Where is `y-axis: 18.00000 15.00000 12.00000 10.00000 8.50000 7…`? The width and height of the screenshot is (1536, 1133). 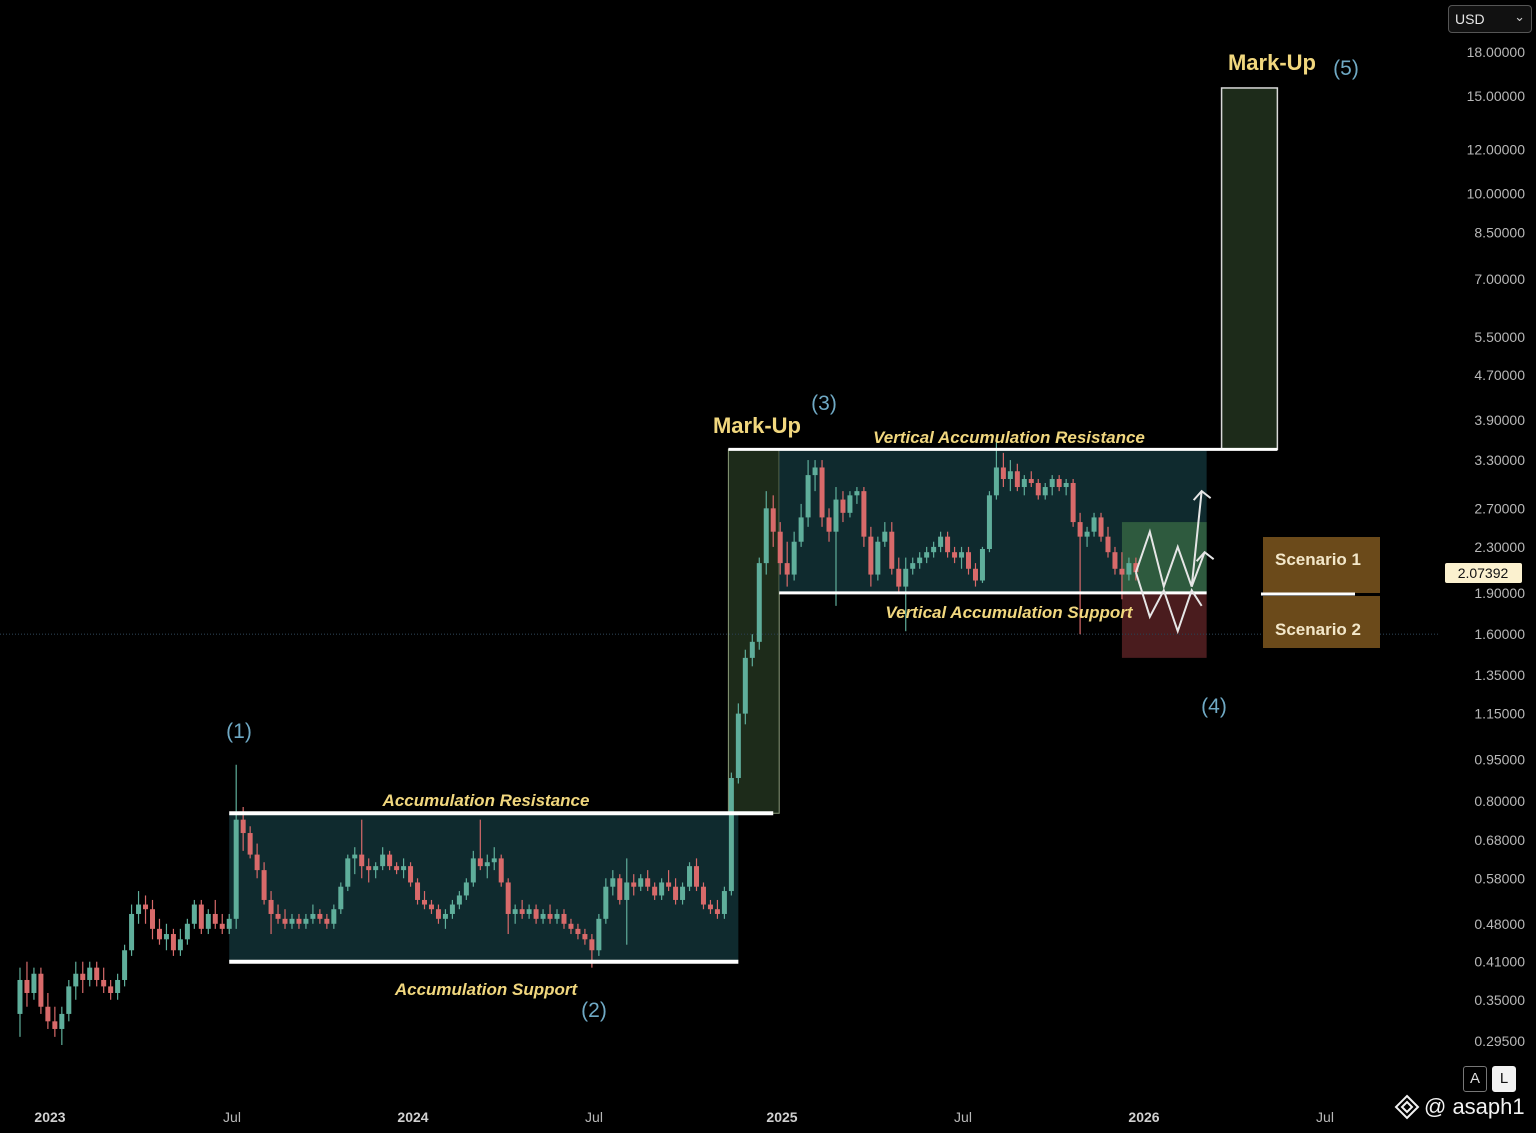
y-axis: 18.00000 15.00000 12.00000 10.00000 8.50000 7… is located at coordinates (1496, 546).